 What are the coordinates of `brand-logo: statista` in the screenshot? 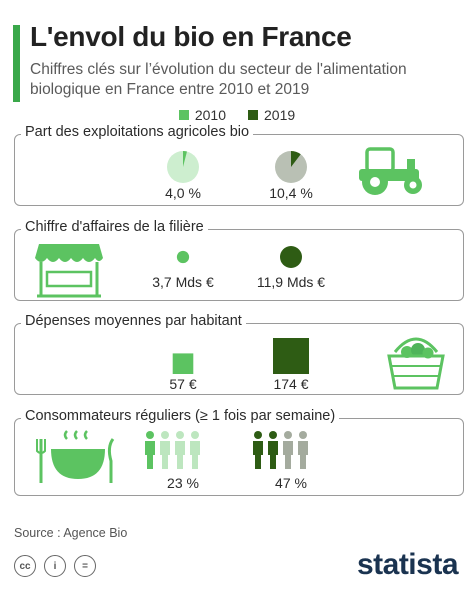 It's located at (407, 564).